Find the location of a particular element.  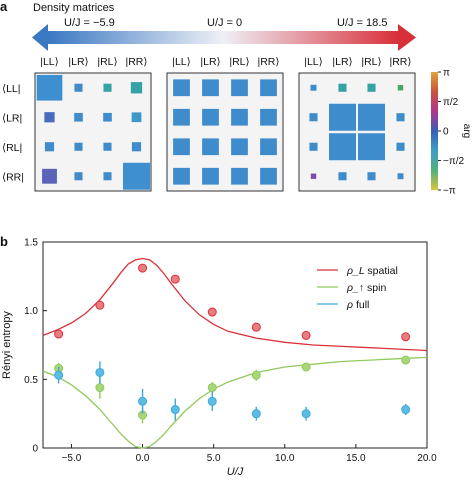

legend-entry: ρ_L spatial is located at coordinates (372, 271).